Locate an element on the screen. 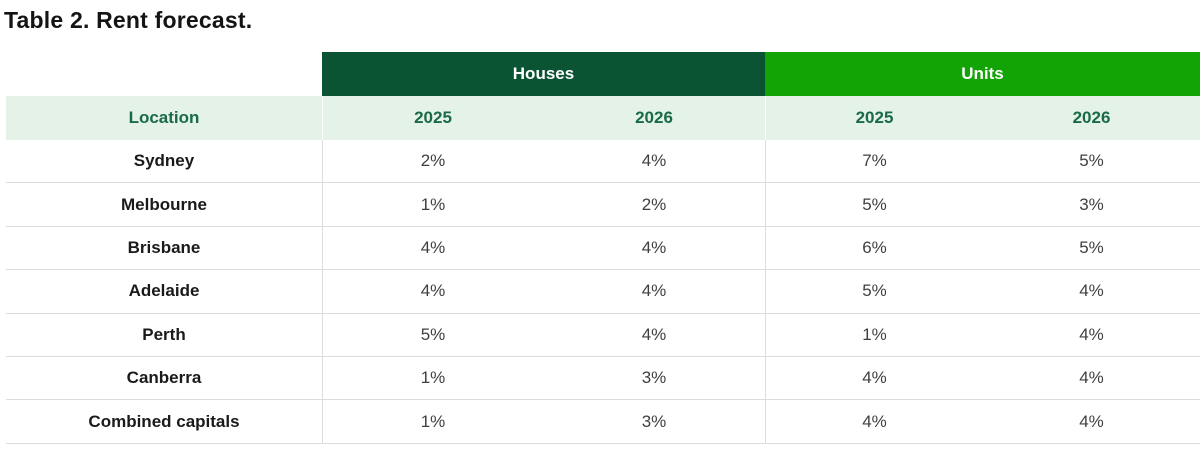  group-header-houses: Houses is located at coordinates (543, 74).